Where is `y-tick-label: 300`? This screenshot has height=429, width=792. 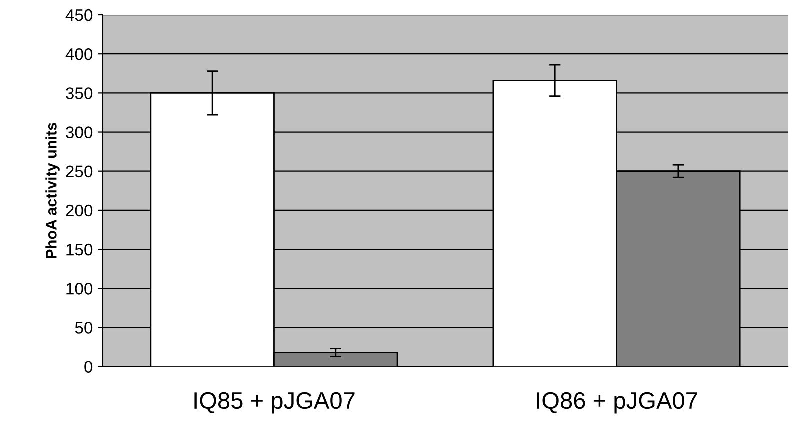 y-tick-label: 300 is located at coordinates (79, 132).